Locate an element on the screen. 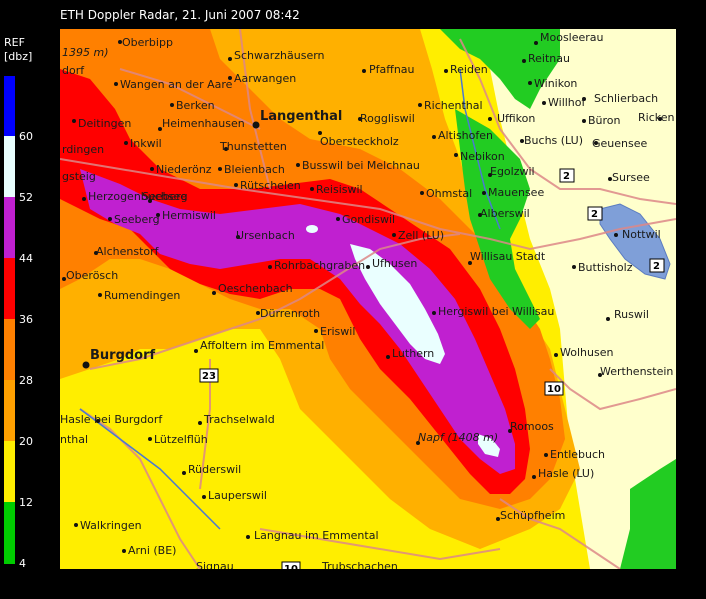  place-nebikon: Nebikon is located at coordinates (482, 156).